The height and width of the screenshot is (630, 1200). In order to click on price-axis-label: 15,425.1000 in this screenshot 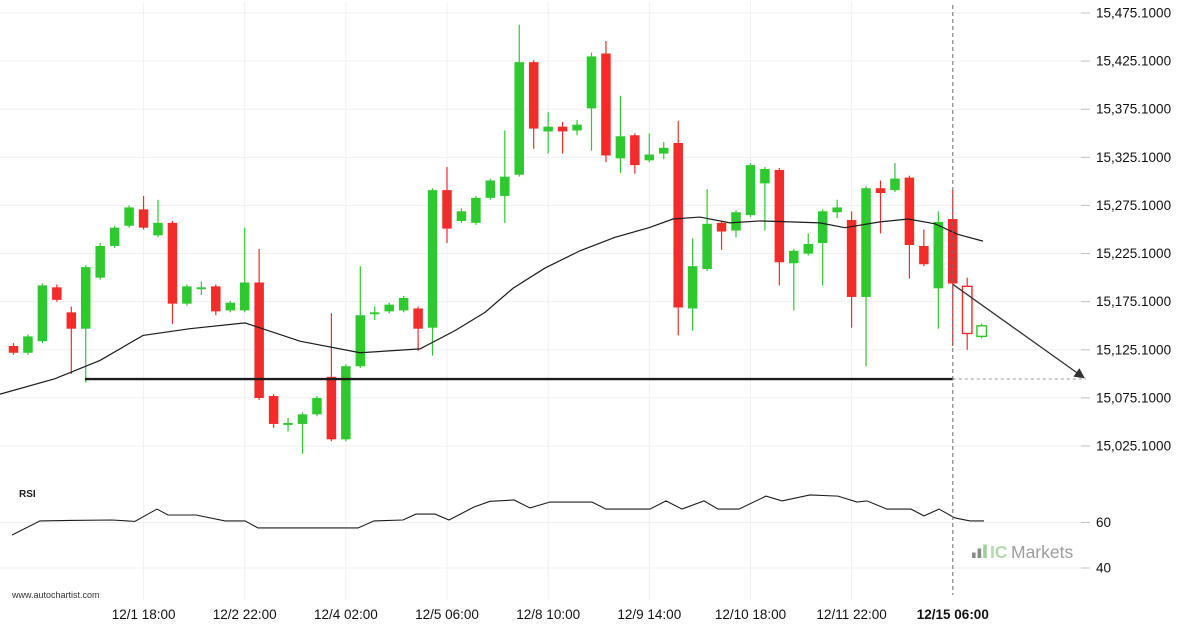, I will do `click(1133, 61)`.